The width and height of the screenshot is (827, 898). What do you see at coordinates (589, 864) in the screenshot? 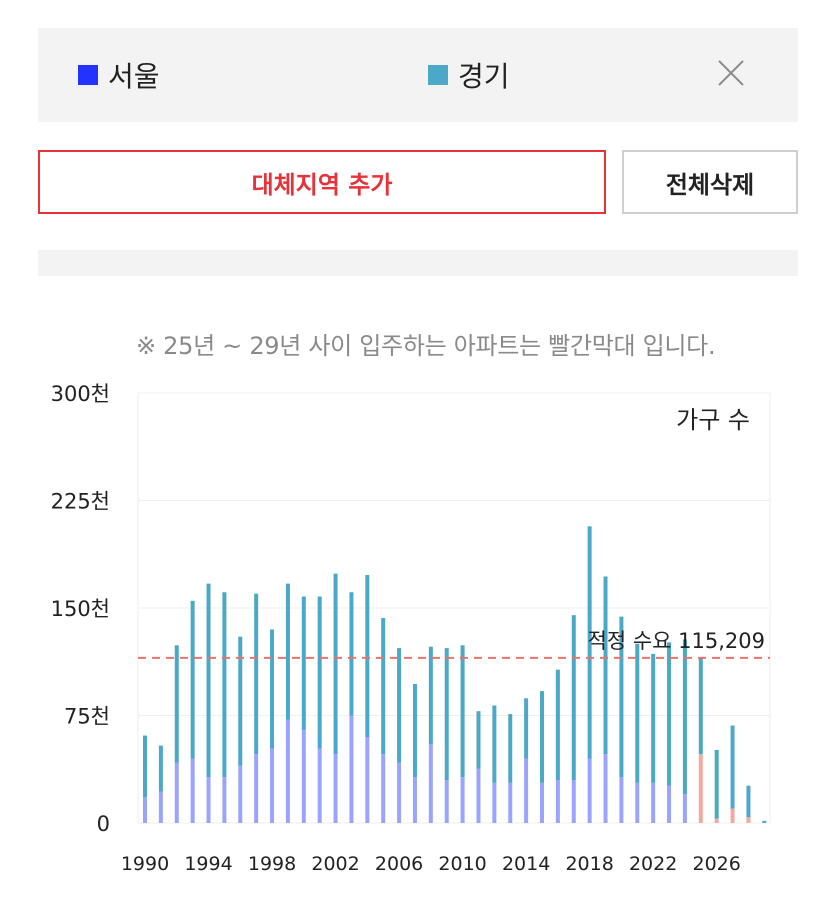
I see `x-tick-label: 2018` at bounding box center [589, 864].